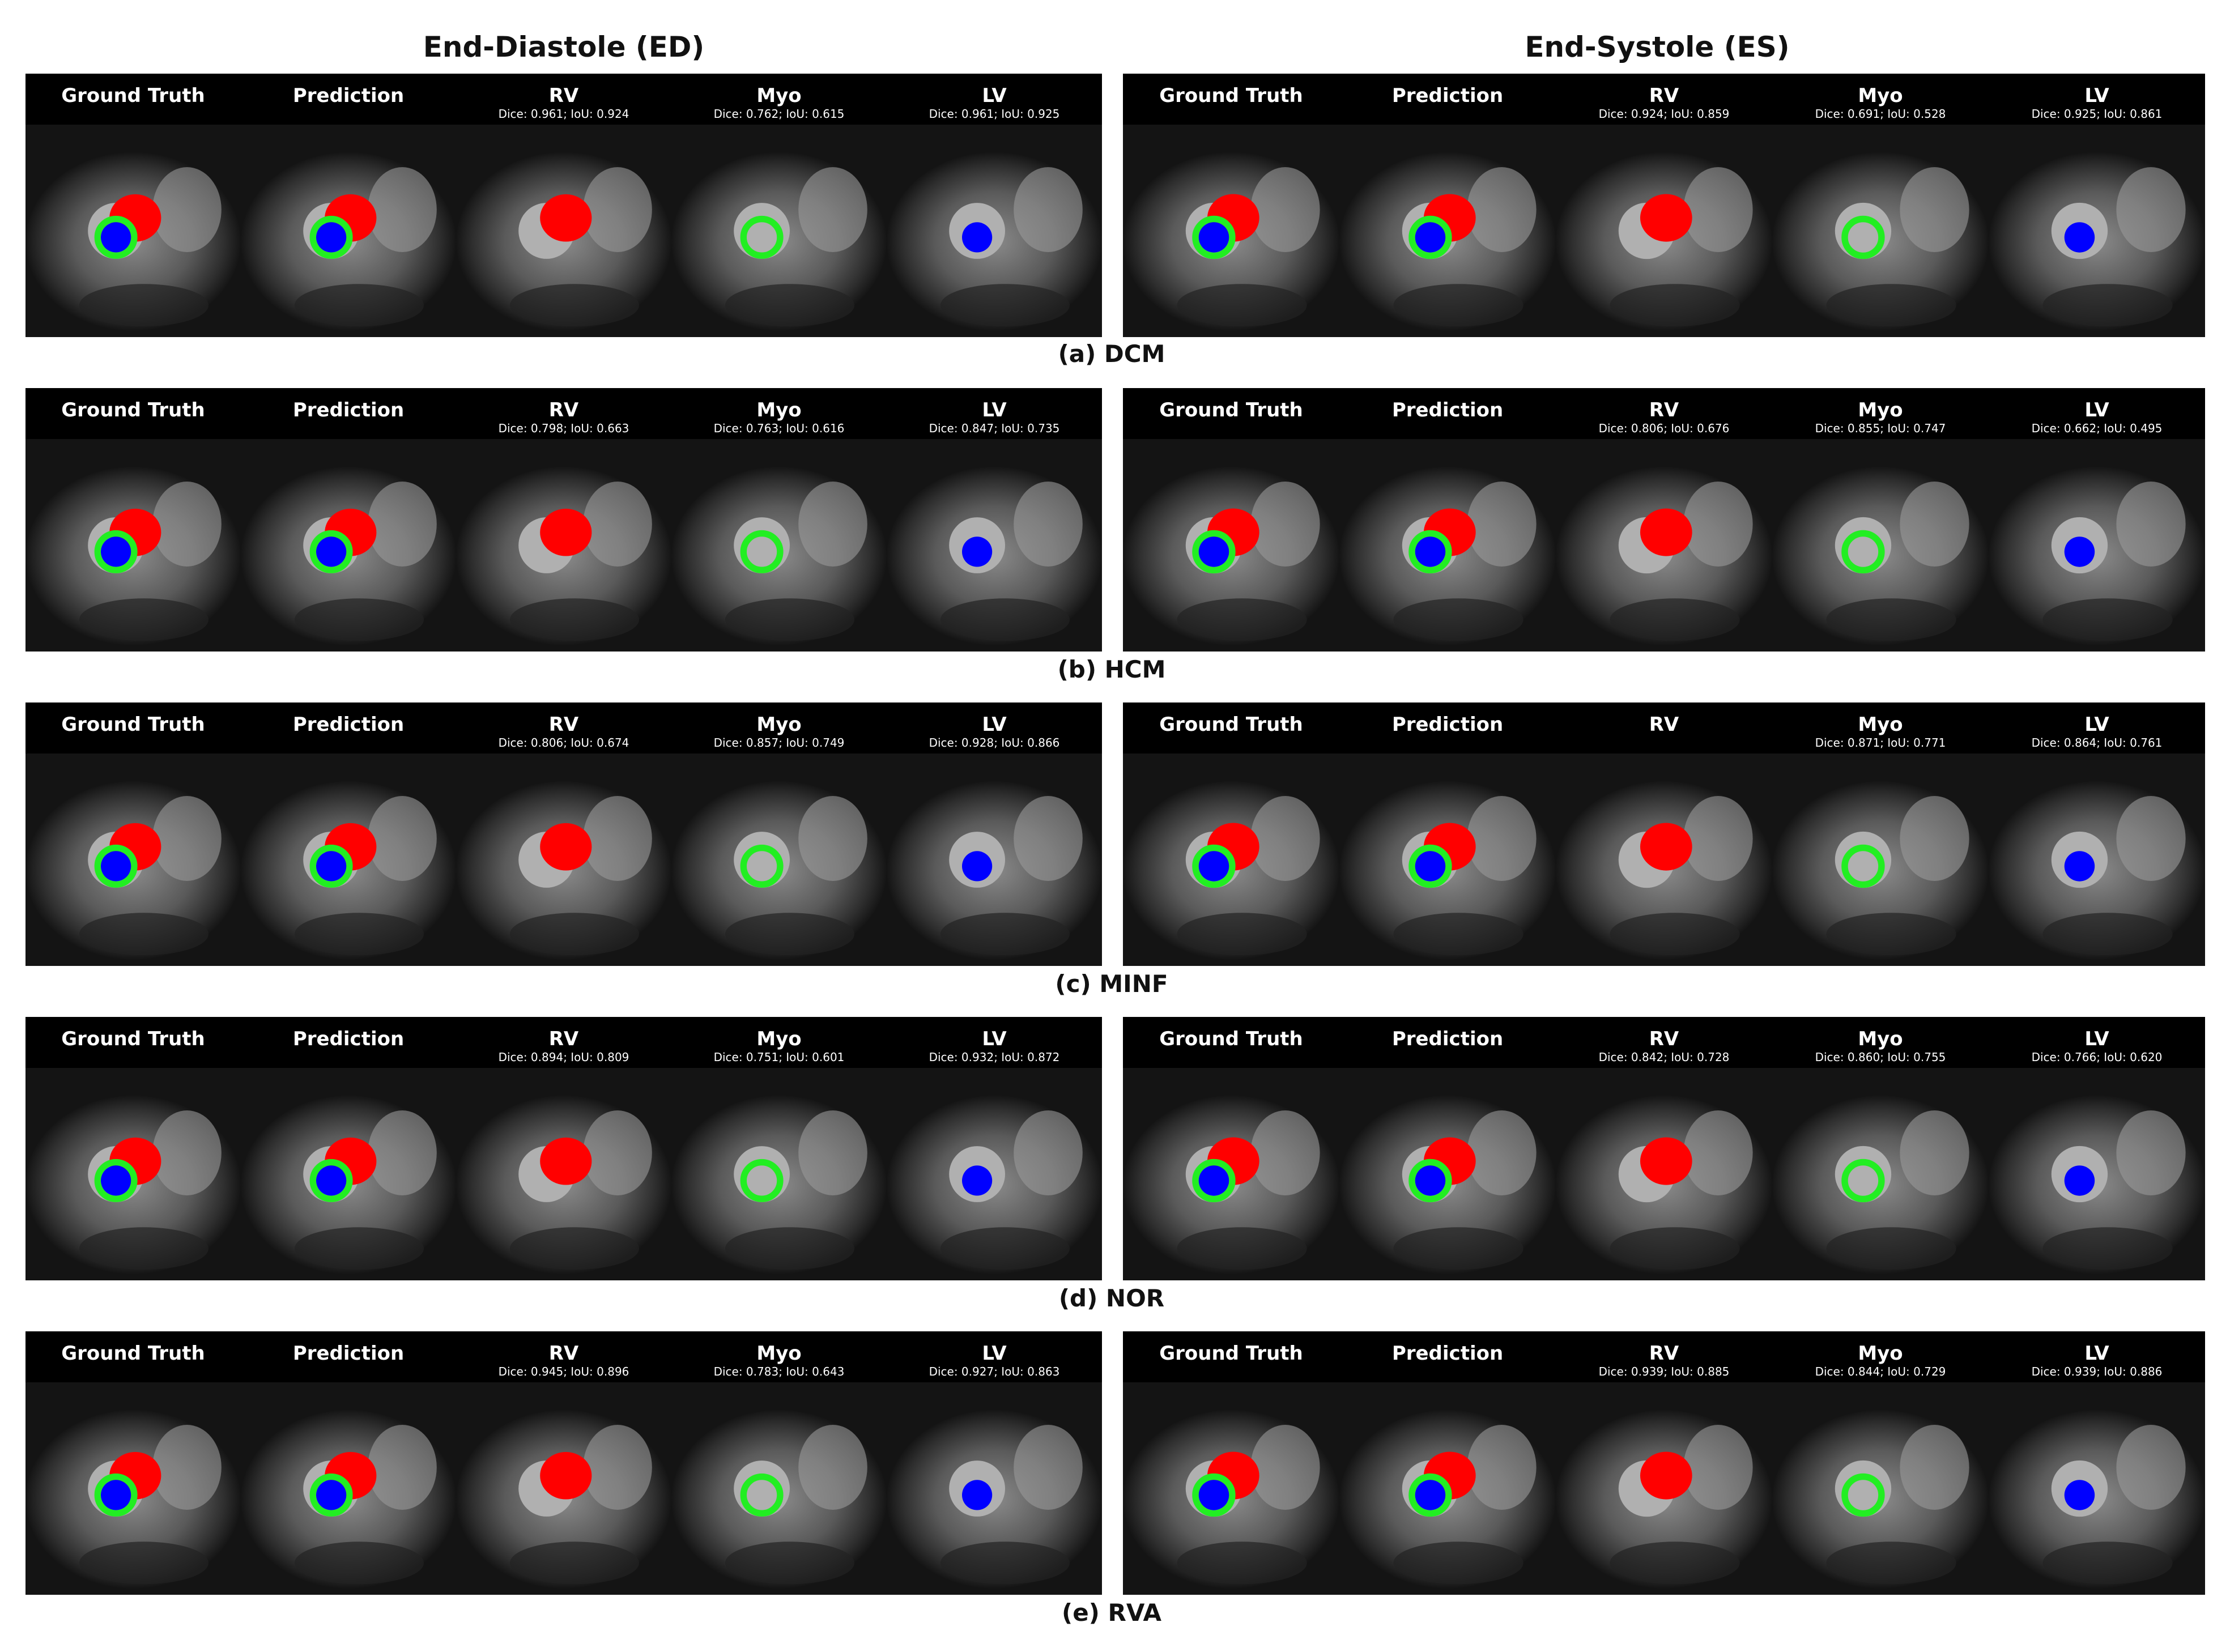 Image resolution: width=2213 pixels, height=1652 pixels. What do you see at coordinates (994, 1372) in the screenshot?
I see `tile-metrics: Dice: 0.927; IoU: 0.863` at bounding box center [994, 1372].